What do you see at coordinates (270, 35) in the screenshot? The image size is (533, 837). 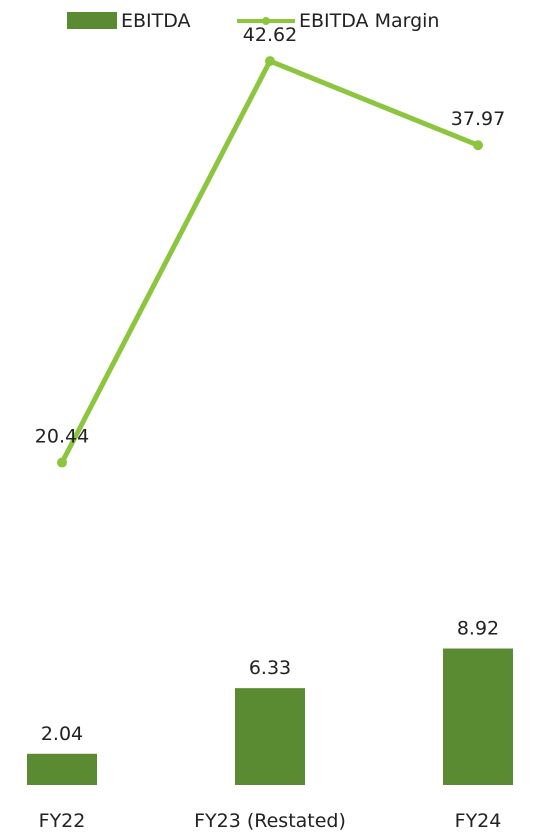 I see `ebitda-margin-label-fy23-restated: 42.62` at bounding box center [270, 35].